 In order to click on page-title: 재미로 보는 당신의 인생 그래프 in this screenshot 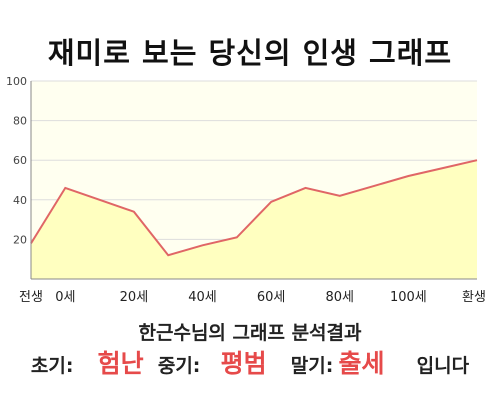, I will do `click(250, 53)`.